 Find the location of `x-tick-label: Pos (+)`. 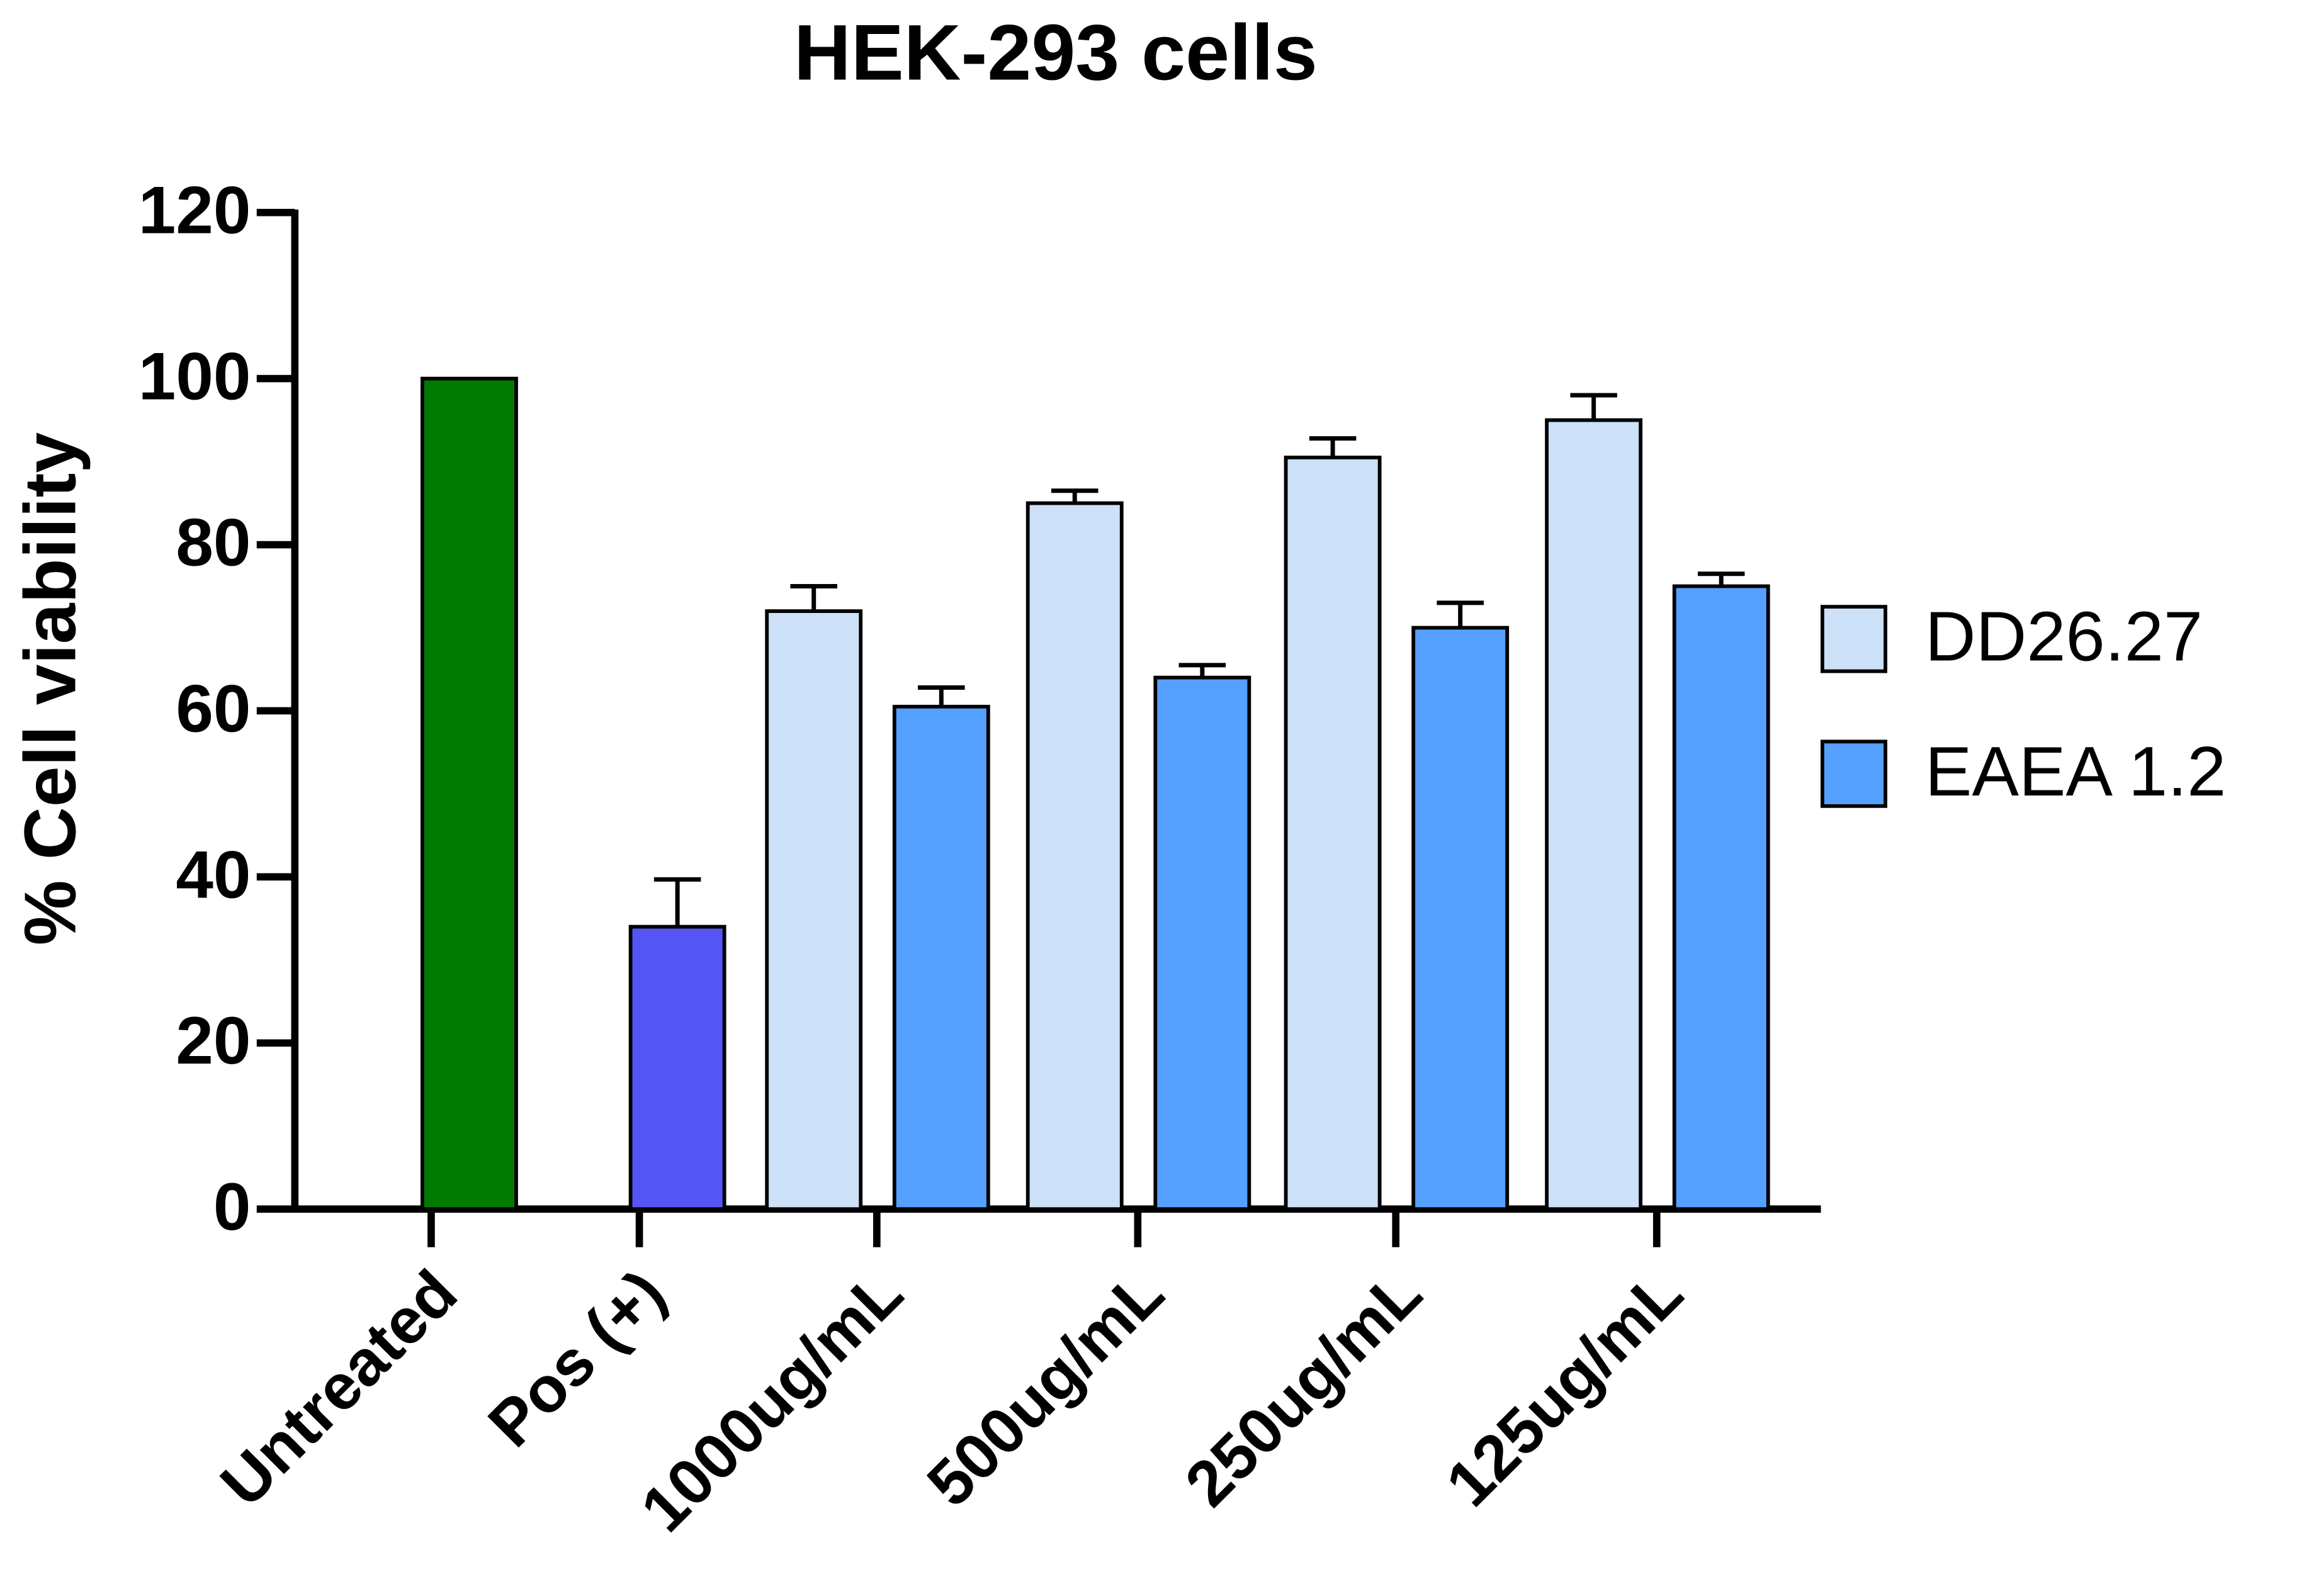

x-tick-label: Pos (+) is located at coordinates (576, 1358).